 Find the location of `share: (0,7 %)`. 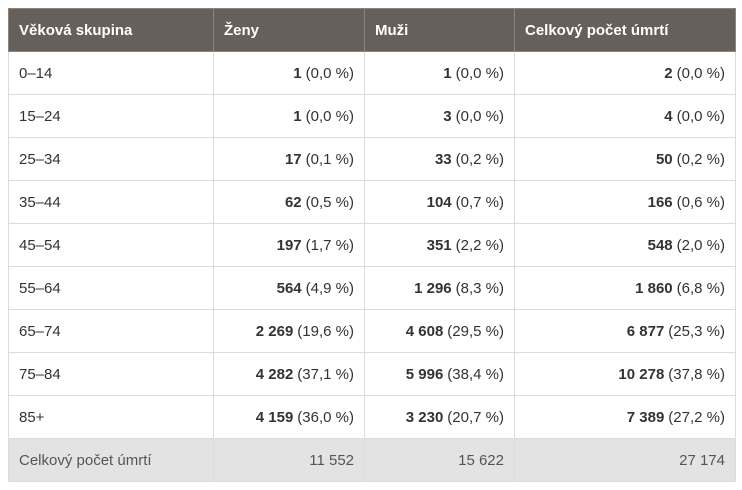

share: (0,7 %) is located at coordinates (479, 202).